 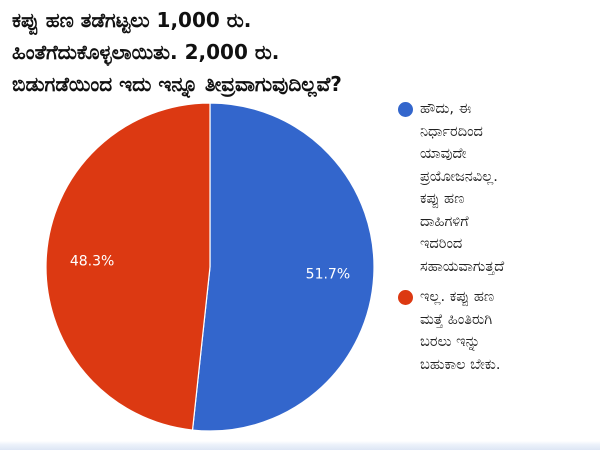 What do you see at coordinates (462, 266) in the screenshot?
I see `legend-label-line: ಸಹಾಯವಾಗುತ್ತದೆ` at bounding box center [462, 266].